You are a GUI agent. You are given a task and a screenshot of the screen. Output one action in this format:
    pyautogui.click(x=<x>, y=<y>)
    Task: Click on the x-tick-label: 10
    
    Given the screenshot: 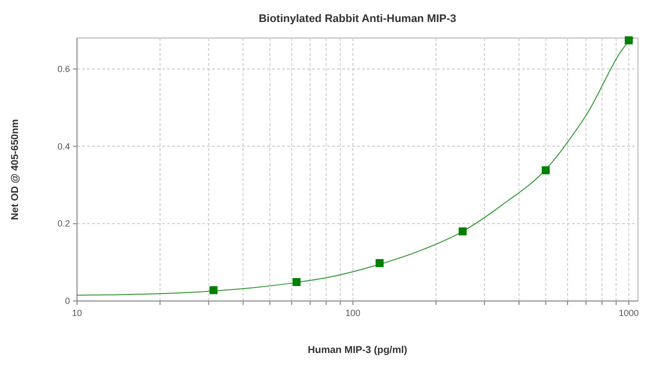 What is the action you would take?
    pyautogui.click(x=77, y=313)
    